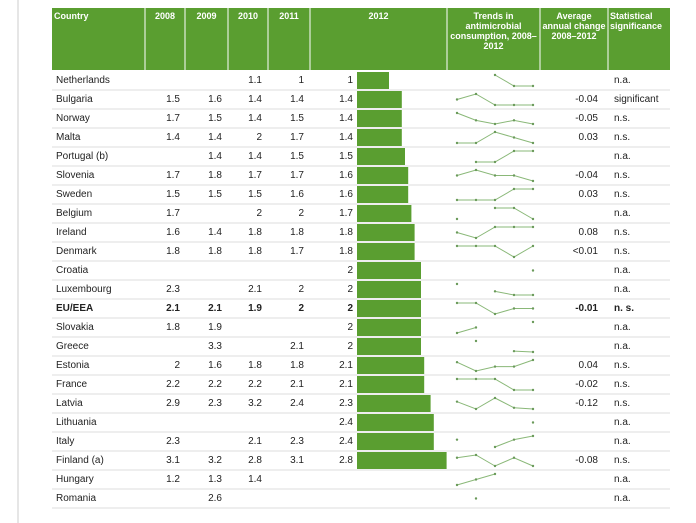 This screenshot has width=696, height=523. I want to click on annual-change: -0.12, so click(586, 403).